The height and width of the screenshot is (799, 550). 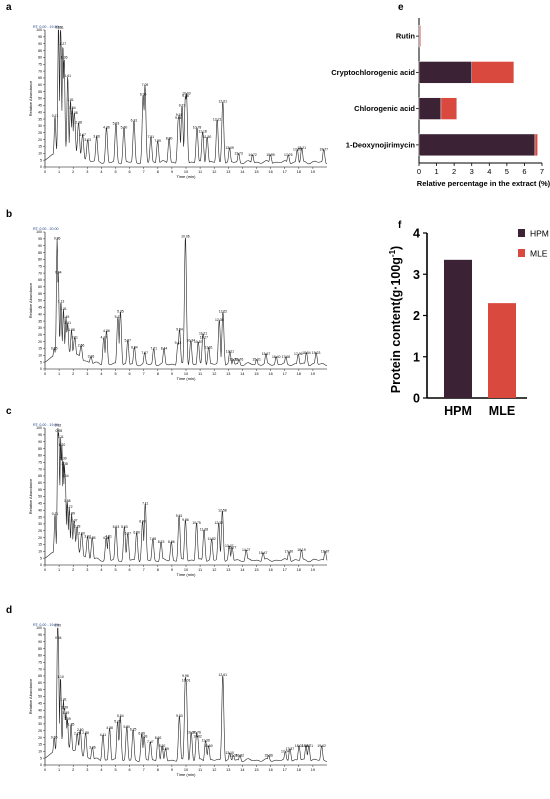 I want to click on peak-label: 1.61, so click(x=67, y=323).